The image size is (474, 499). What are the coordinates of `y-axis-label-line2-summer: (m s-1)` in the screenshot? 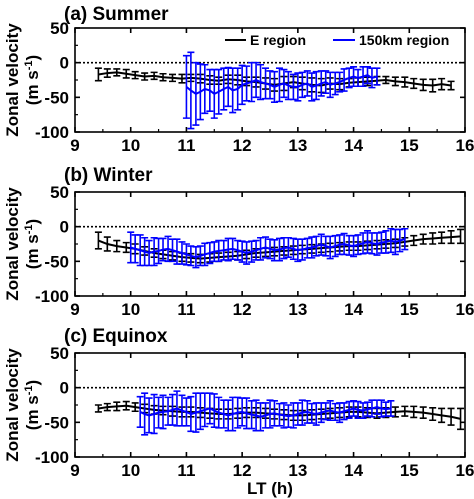 It's located at (32, 80).